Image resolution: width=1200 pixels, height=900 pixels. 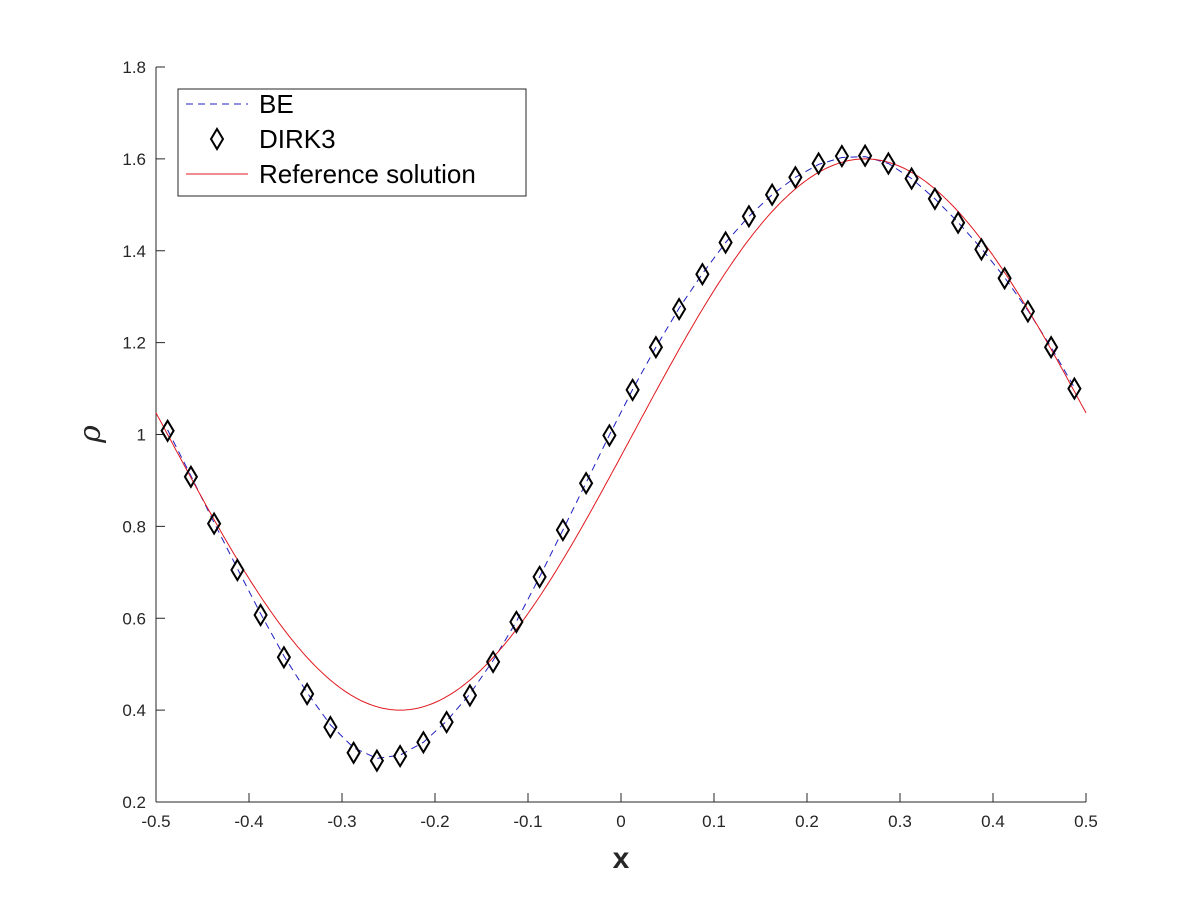 What do you see at coordinates (1086, 821) in the screenshot?
I see `x-tick-label: 0.5` at bounding box center [1086, 821].